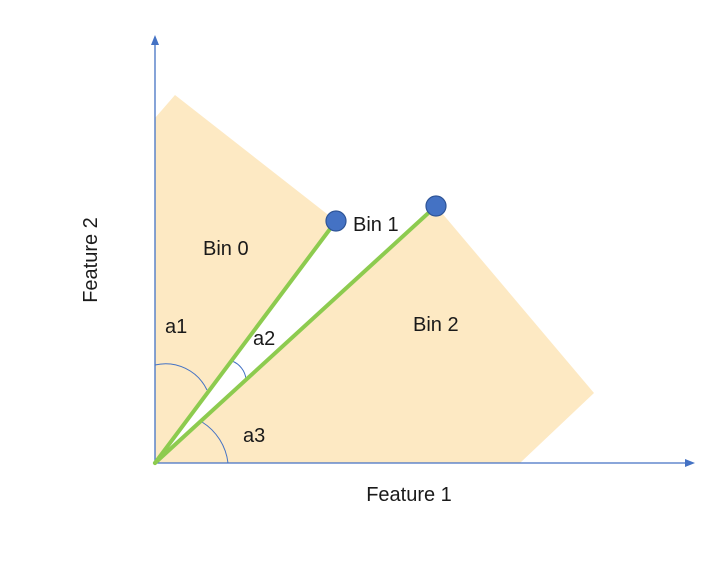  Describe the element at coordinates (264, 339) in the screenshot. I see `angle-a2-label: a2` at that location.